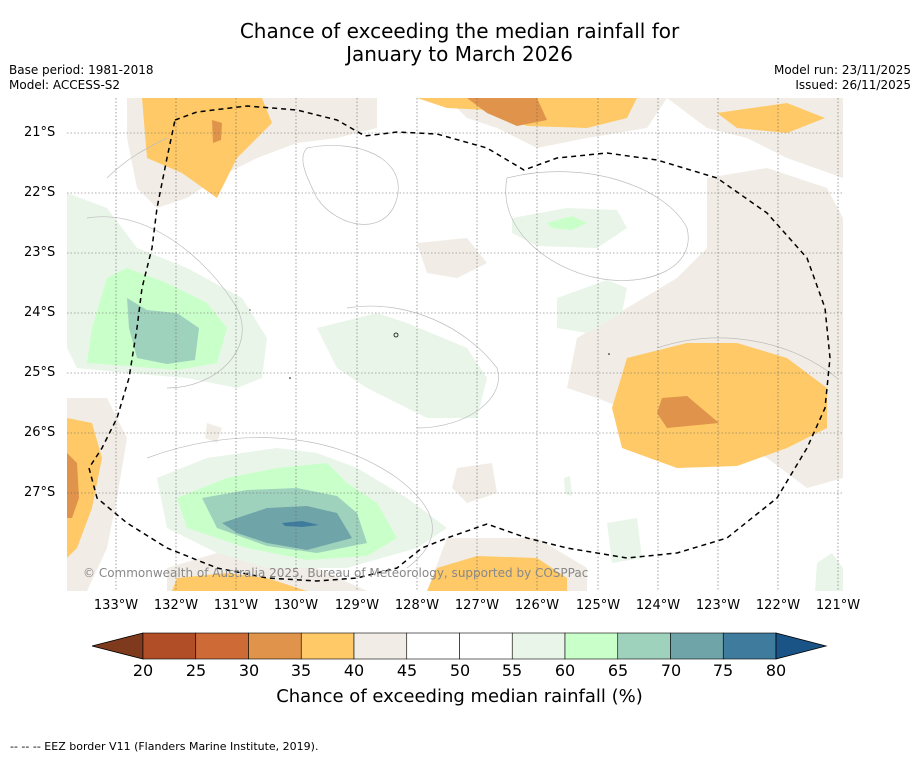 The height and width of the screenshot is (758, 919). Describe the element at coordinates (459, 54) in the screenshot. I see `map-title-line-2: January to March 2026` at that location.